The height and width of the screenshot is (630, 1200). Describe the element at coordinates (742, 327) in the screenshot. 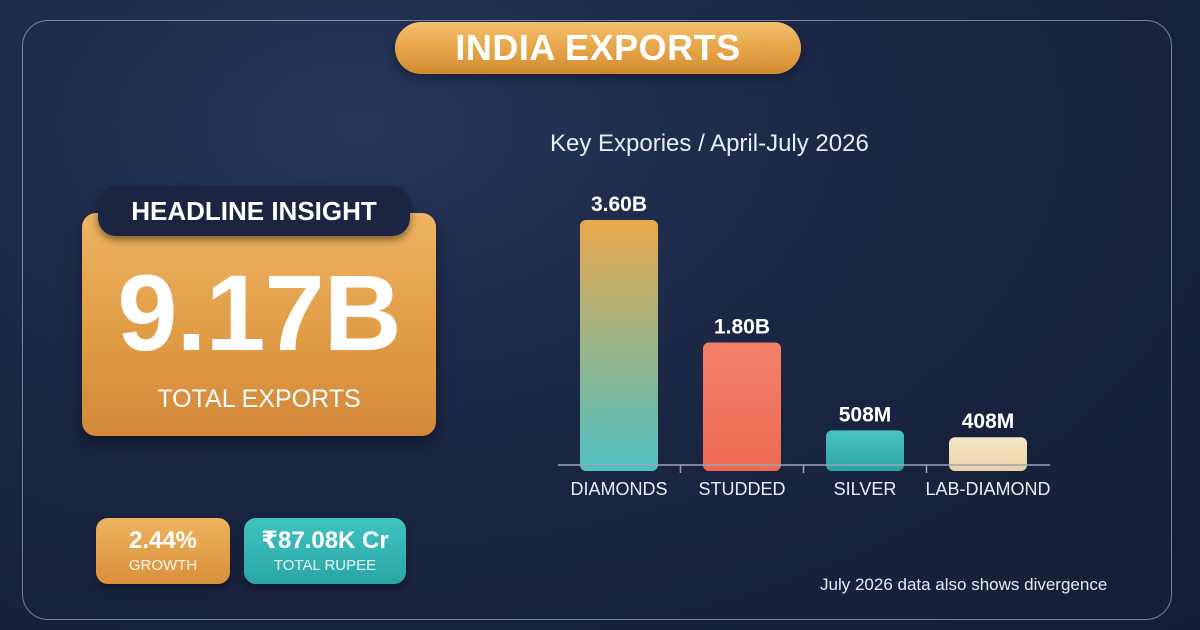

I see `bar-value-label: 1.80B` at that location.